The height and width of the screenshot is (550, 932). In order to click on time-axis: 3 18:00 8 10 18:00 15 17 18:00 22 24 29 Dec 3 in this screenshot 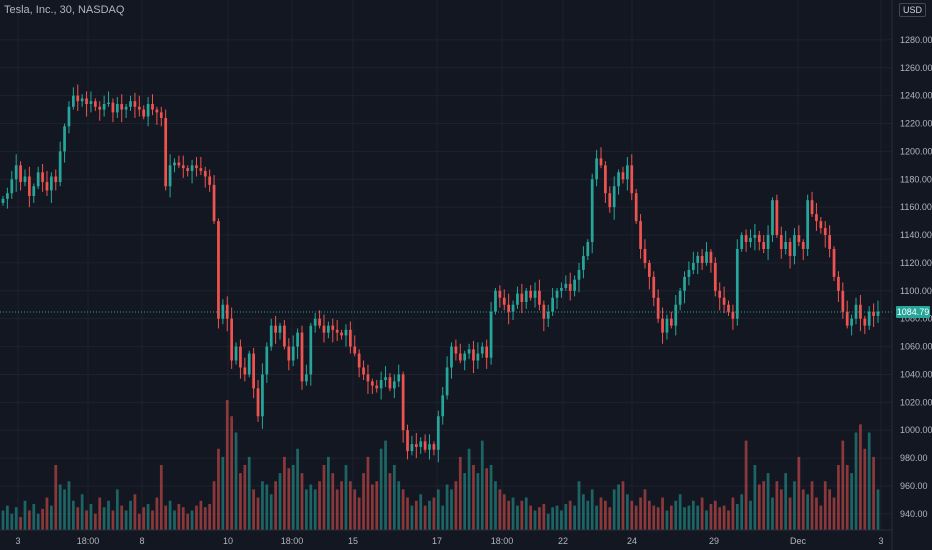, I will do `click(449, 541)`.